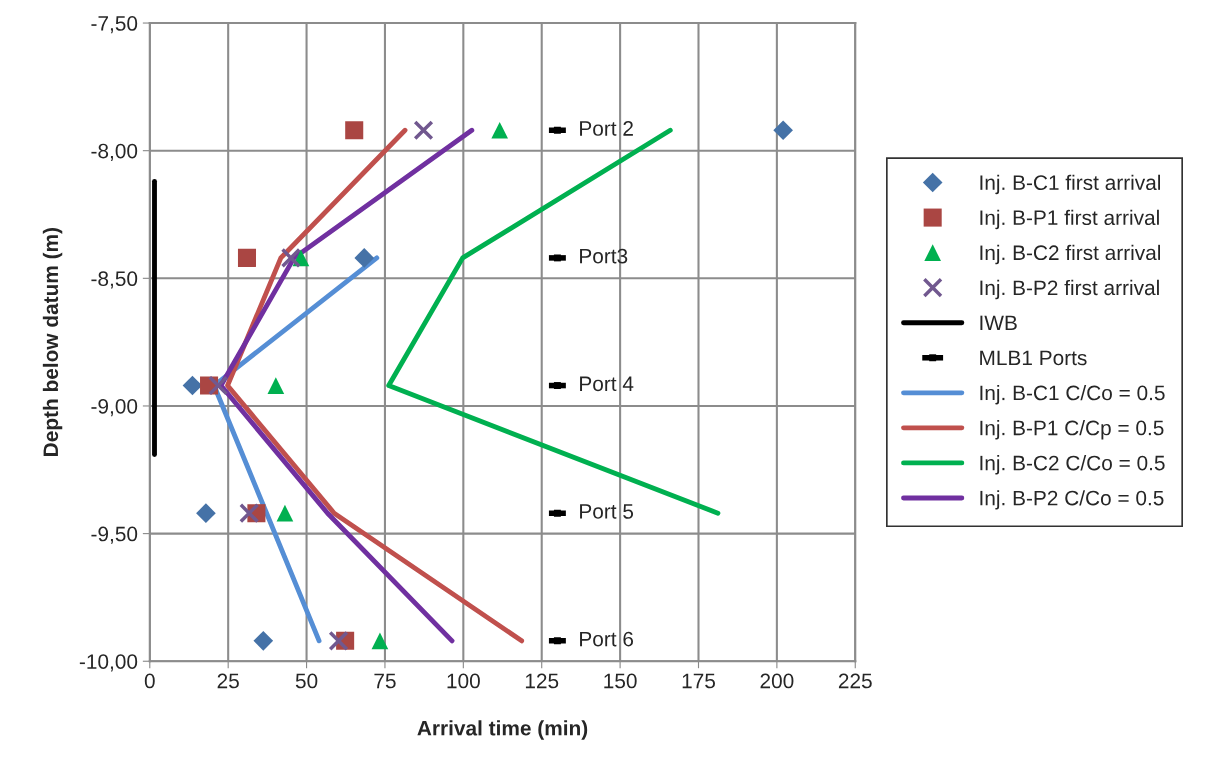 The image size is (1208, 768). I want to click on x-tick-label: 100, so click(463, 681).